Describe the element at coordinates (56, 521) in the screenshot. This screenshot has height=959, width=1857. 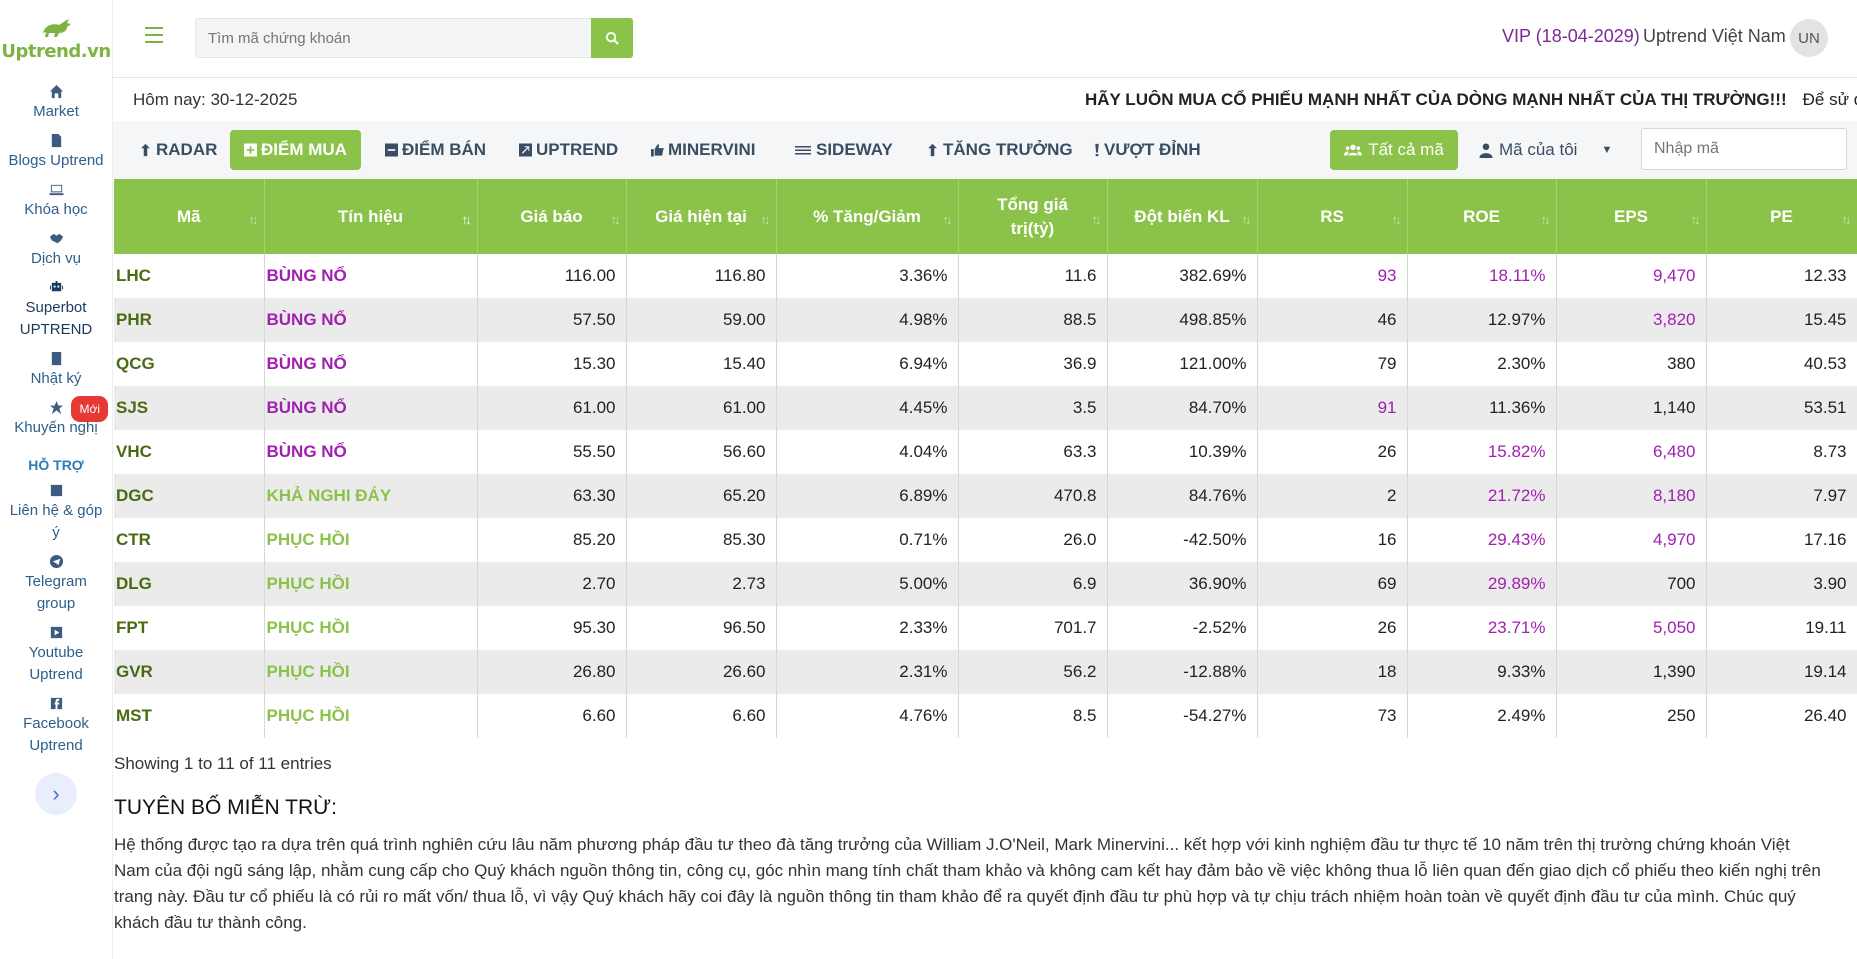
I see `nav-label: Liên hệ & góp ý` at that location.